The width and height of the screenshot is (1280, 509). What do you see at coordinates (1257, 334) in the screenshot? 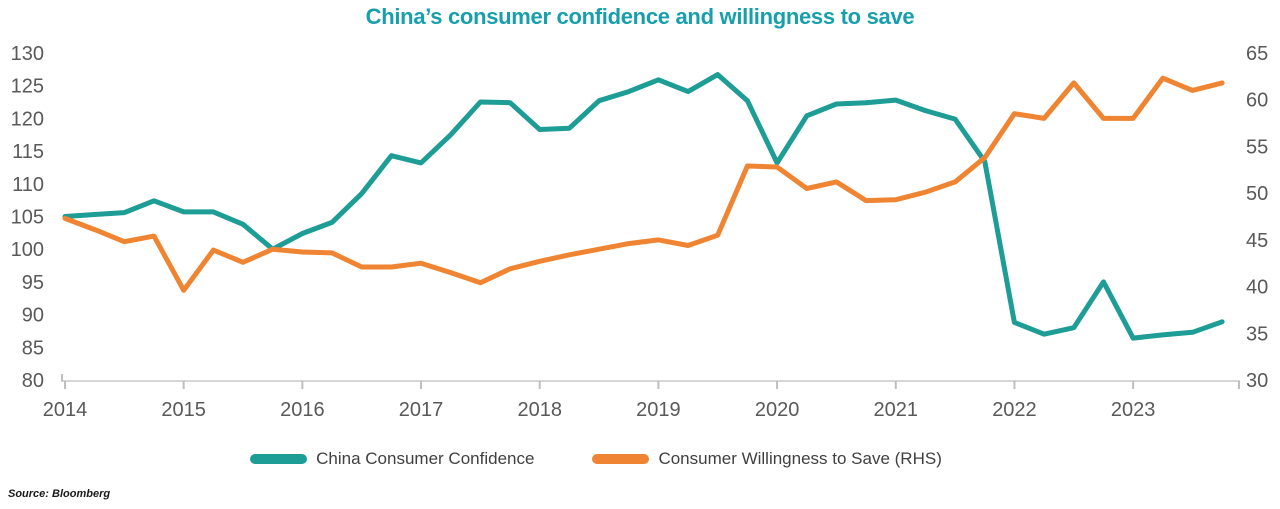
I see `right-axis-label-35: 35` at bounding box center [1257, 334].